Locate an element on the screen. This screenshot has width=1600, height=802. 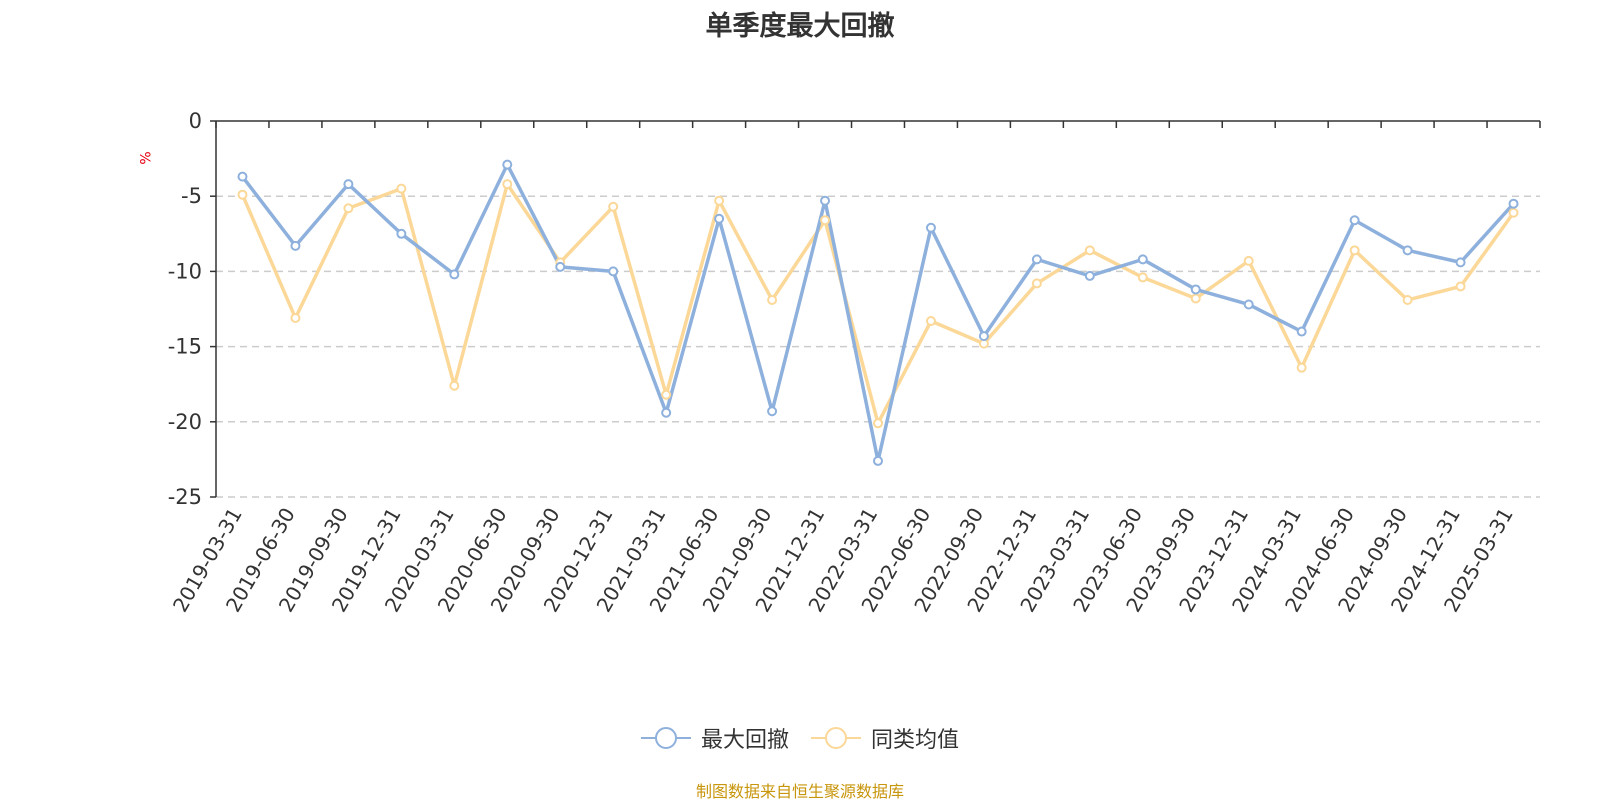
chart-title: 单季度最大回撤 is located at coordinates (800, 26).